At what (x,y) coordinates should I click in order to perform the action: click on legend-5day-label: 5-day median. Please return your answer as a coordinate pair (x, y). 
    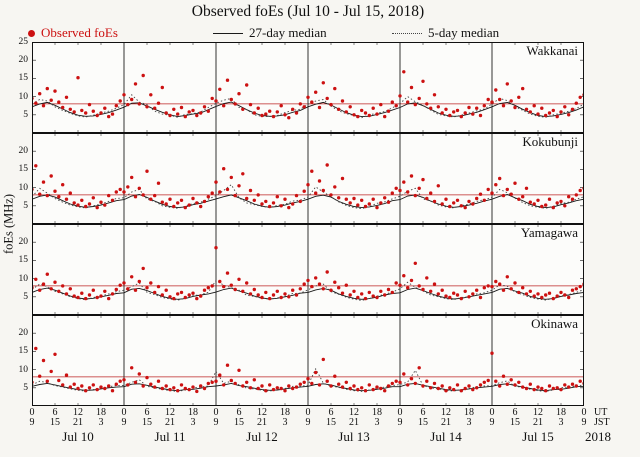
    Looking at the image, I should click on (464, 32).